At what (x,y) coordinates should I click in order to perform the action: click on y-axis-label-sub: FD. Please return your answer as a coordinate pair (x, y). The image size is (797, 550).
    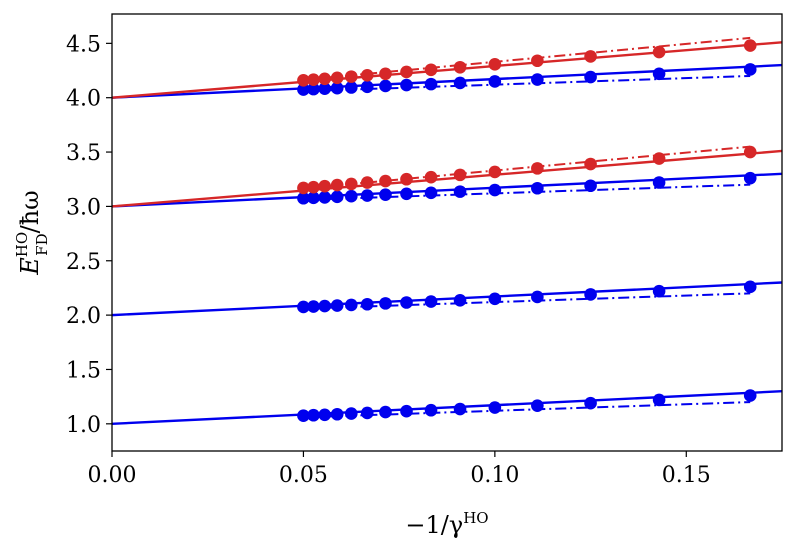
    Looking at the image, I should click on (42, 244).